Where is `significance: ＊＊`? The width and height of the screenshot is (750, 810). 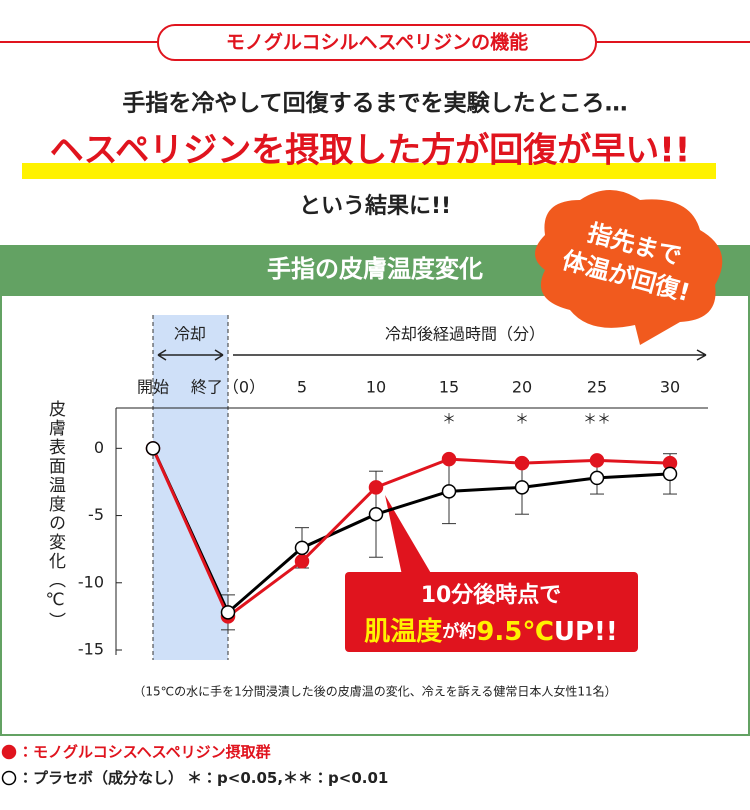 significance: ＊＊ is located at coordinates (597, 420).